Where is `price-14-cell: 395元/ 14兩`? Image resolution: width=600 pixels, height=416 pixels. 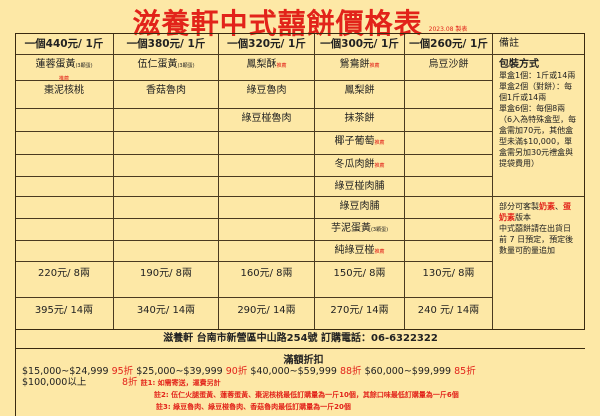 price-14-cell: 395元/ 14兩 is located at coordinates (64, 314).